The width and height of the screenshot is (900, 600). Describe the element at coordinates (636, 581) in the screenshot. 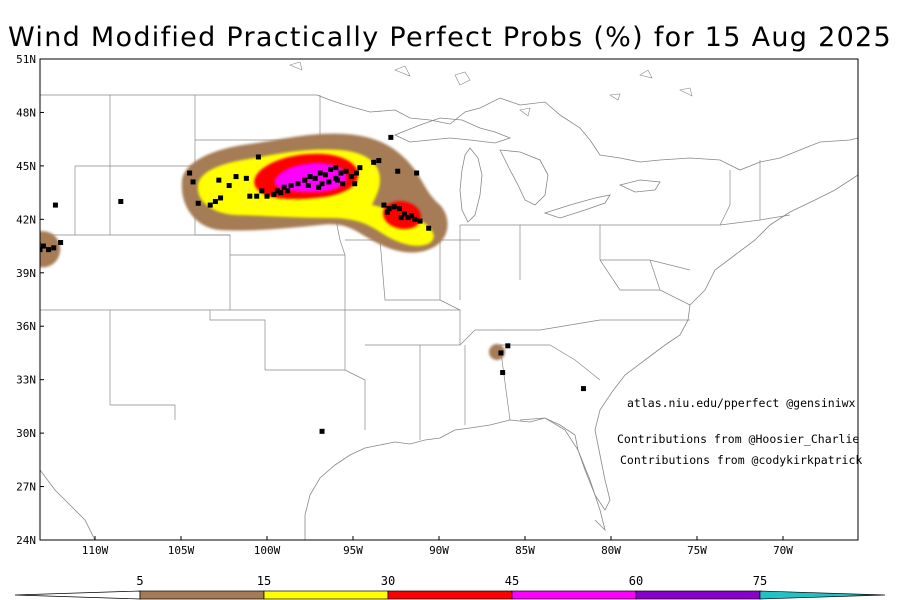

I see `colorbar-label: 60` at that location.